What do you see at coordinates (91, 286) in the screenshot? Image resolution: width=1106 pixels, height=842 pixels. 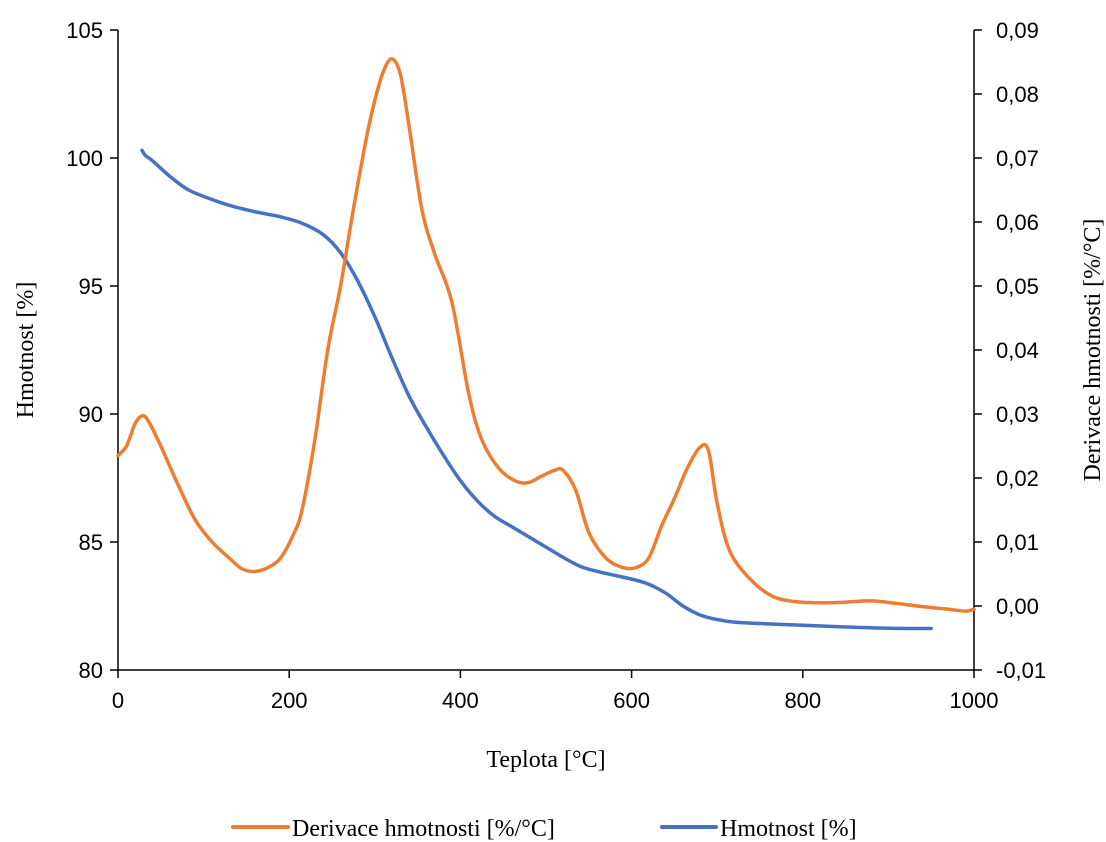 I see `y-left-tick-label: 95` at bounding box center [91, 286].